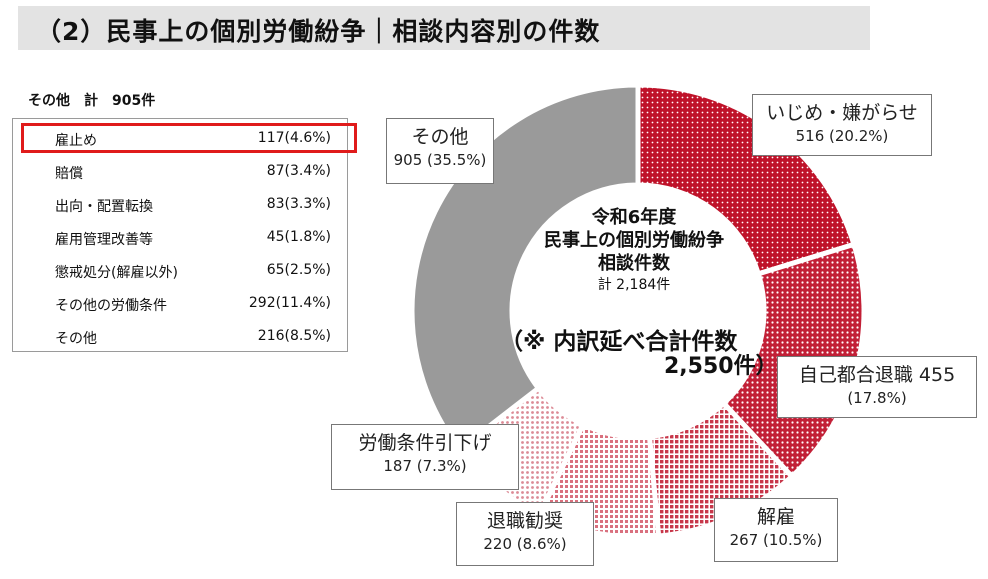 The width and height of the screenshot is (988, 579). What do you see at coordinates (842, 136) in the screenshot?
I see `slice-value-label: 516 (20.2%)` at bounding box center [842, 136].